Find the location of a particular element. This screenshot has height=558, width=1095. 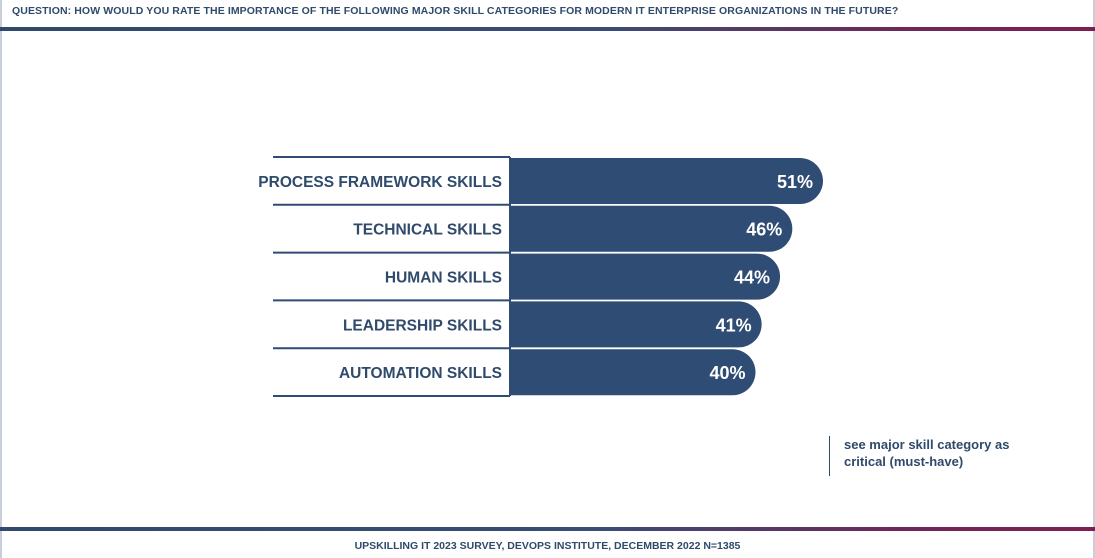

value-label: 46% is located at coordinates (764, 230).